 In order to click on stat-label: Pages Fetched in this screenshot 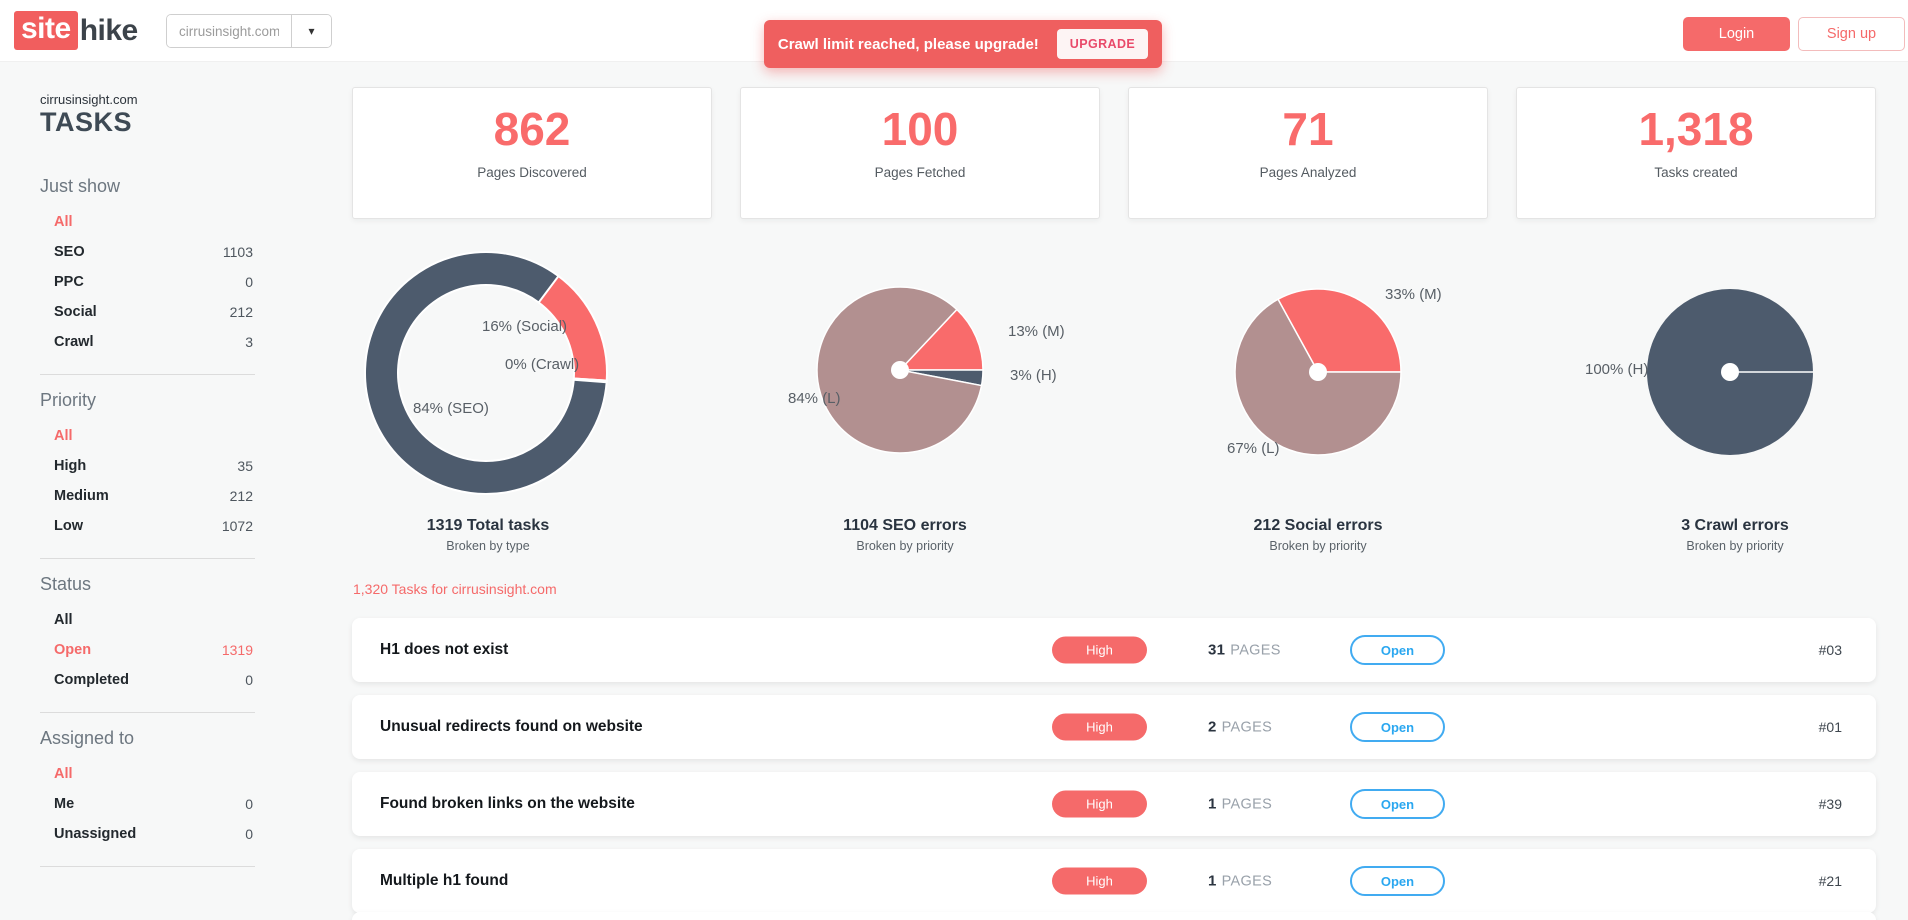, I will do `click(920, 172)`.